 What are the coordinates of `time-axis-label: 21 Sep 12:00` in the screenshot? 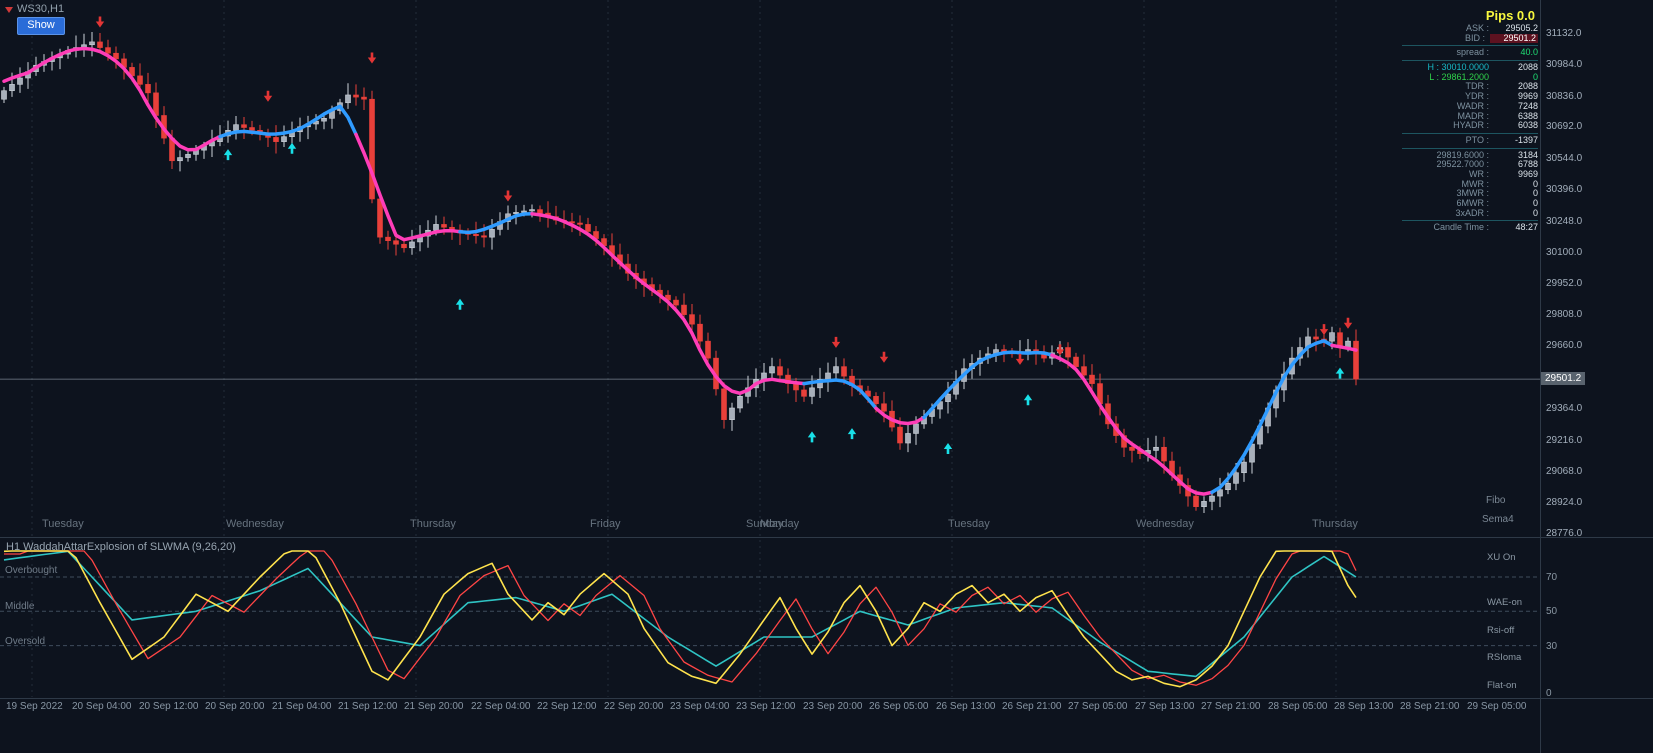 It's located at (368, 706).